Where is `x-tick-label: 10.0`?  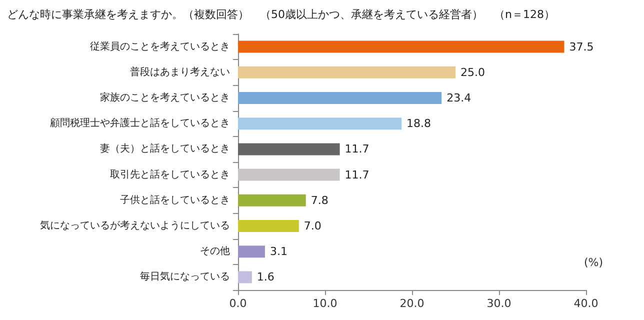
x-tick-label: 10.0 is located at coordinates (325, 303).